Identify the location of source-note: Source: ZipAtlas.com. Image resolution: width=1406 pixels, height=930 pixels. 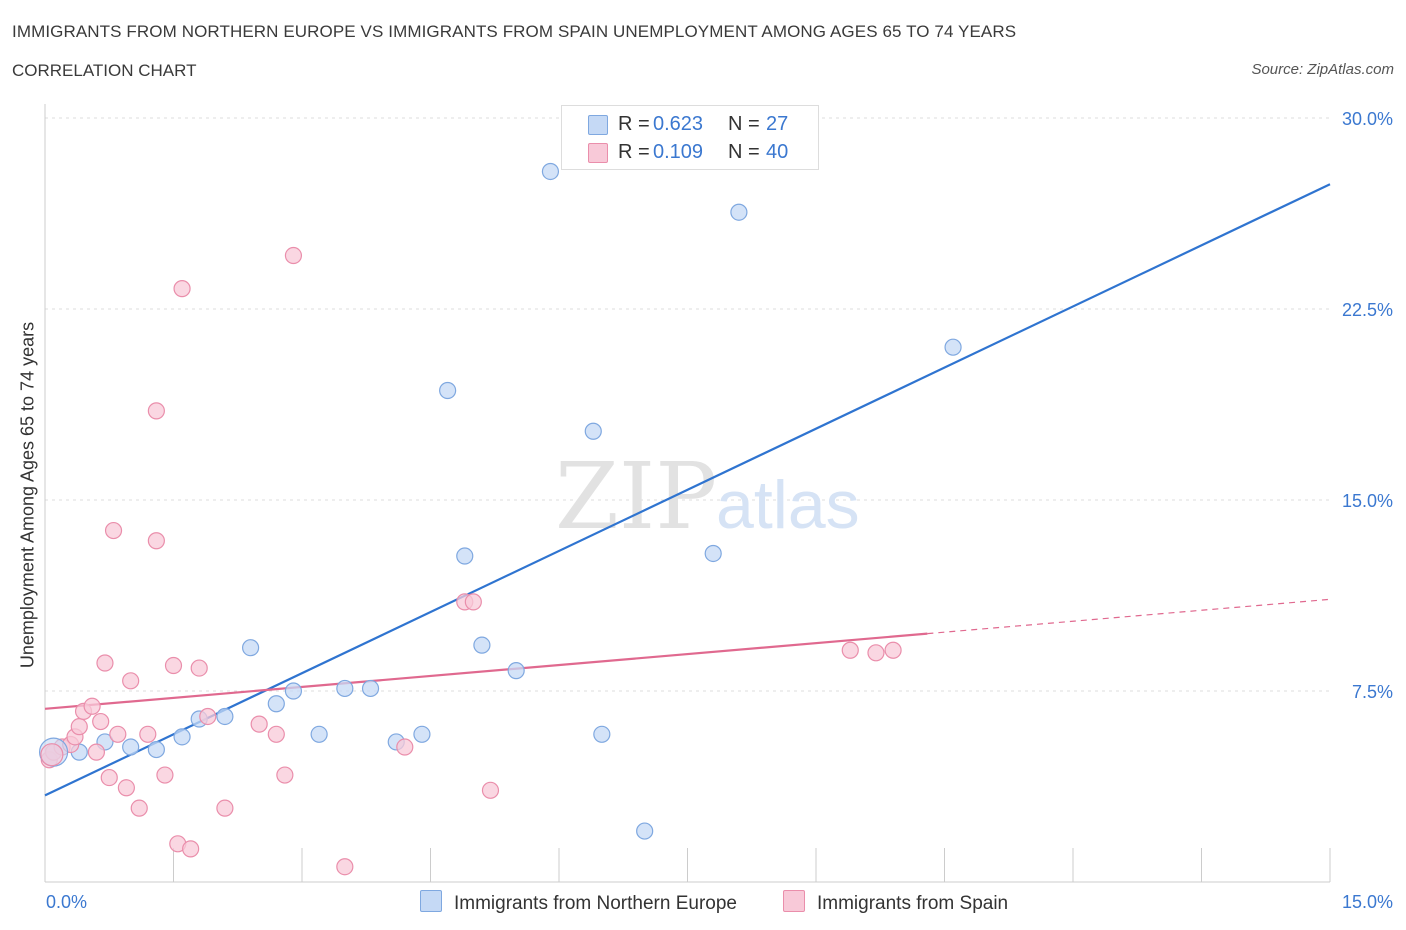
(1322, 69).